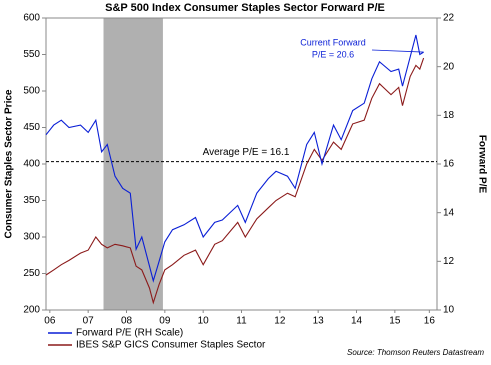 Image resolution: width=491 pixels, height=365 pixels. Describe the element at coordinates (89, 321) in the screenshot. I see `x-tick-label: 07` at that location.